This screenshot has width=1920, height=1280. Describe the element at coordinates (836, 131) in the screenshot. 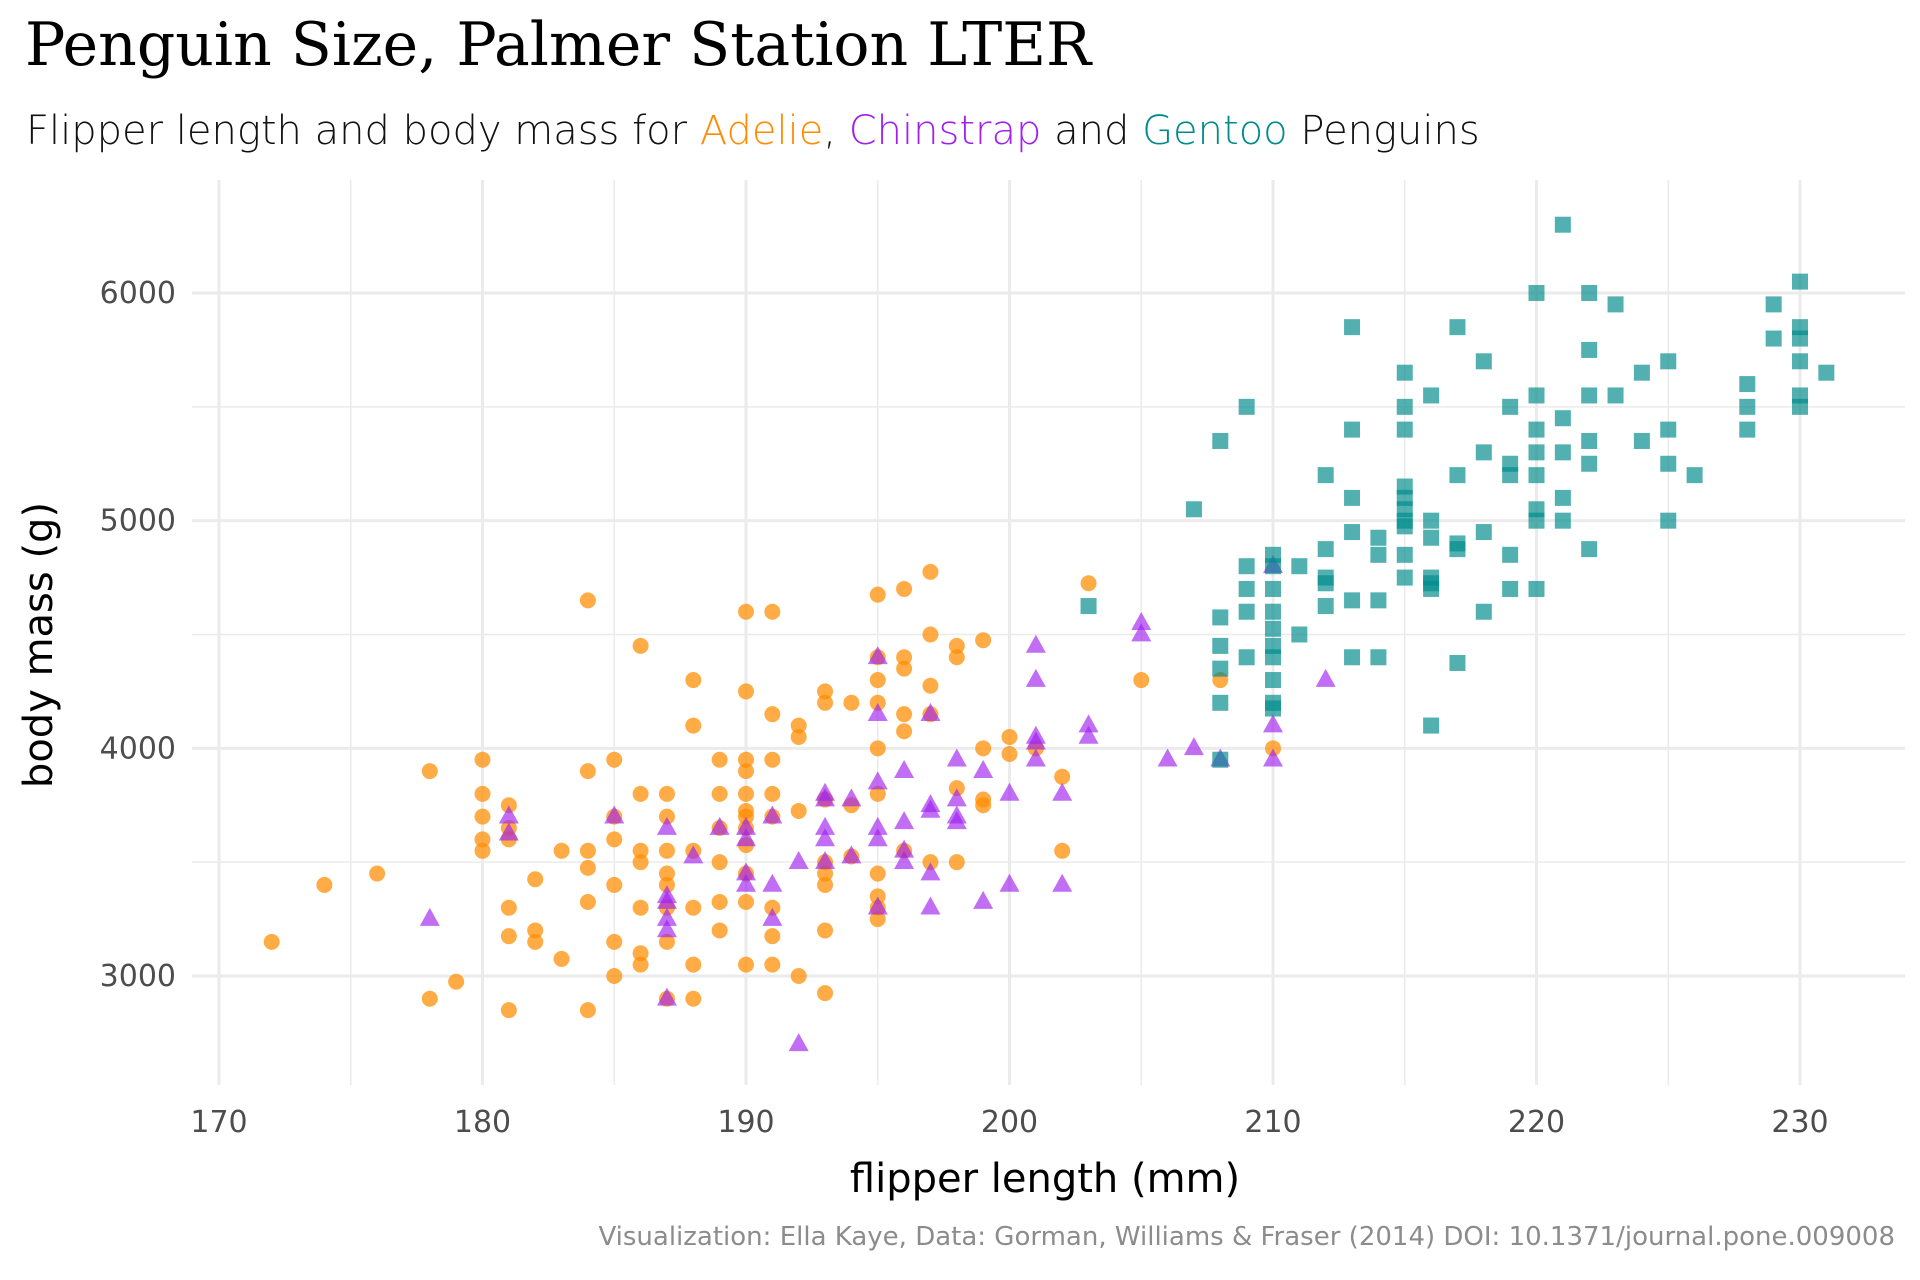

I see `subtitle-sep1: ,` at that location.